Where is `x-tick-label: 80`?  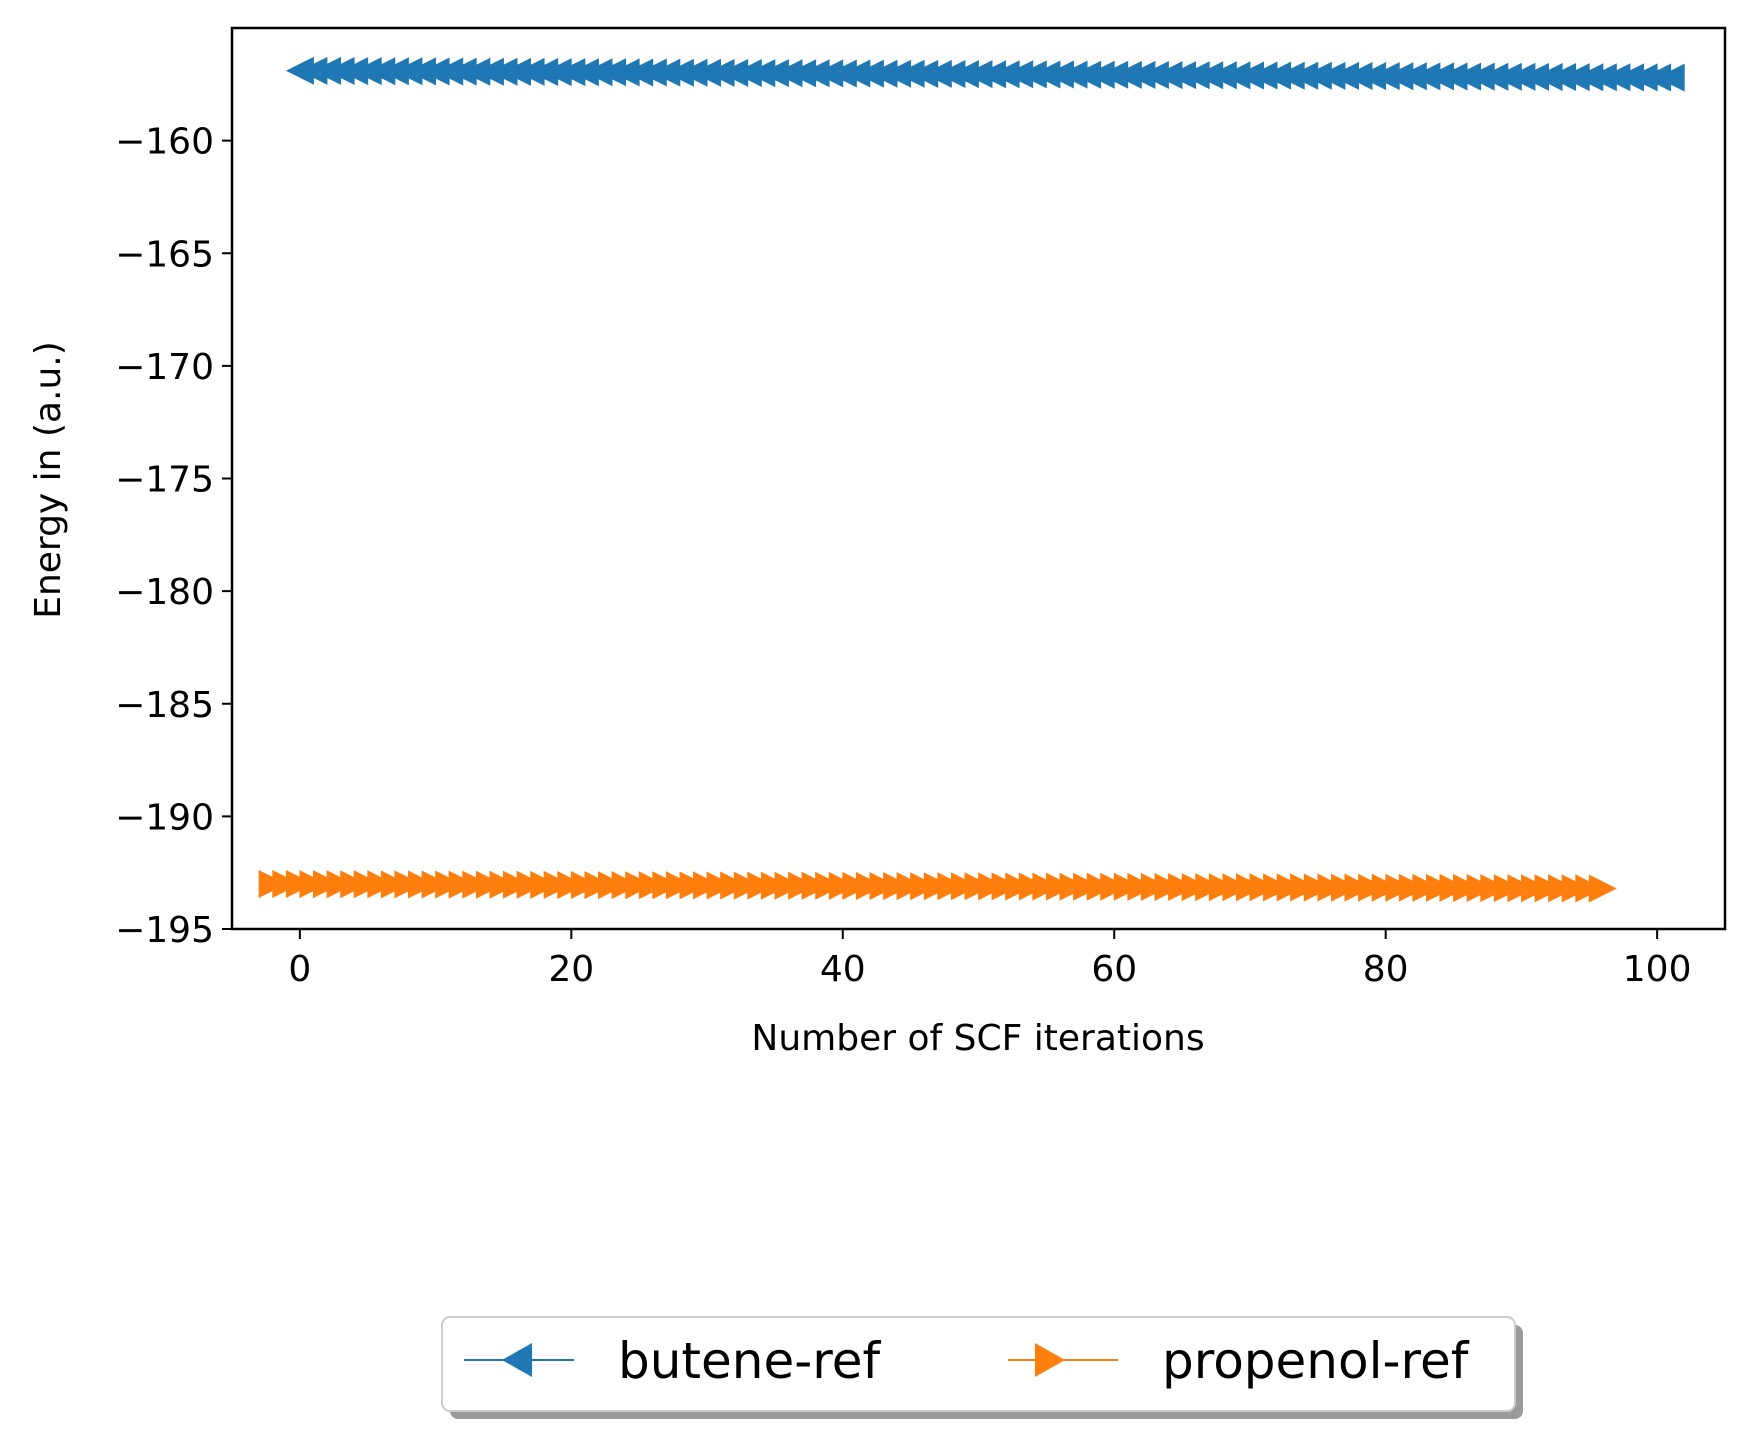
x-tick-label: 80 is located at coordinates (1386, 969).